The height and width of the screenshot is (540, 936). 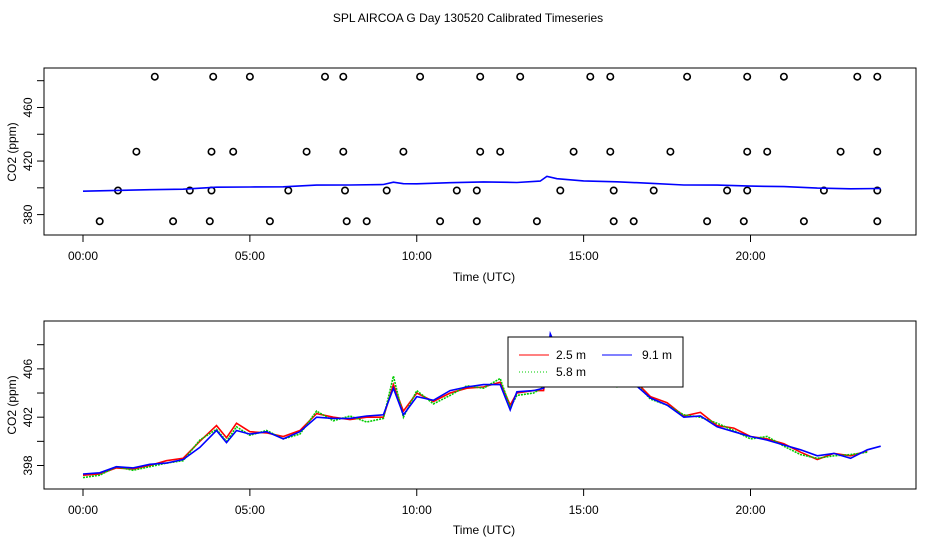 I want to click on top-x-tick-label: 20:00, so click(x=750, y=256).